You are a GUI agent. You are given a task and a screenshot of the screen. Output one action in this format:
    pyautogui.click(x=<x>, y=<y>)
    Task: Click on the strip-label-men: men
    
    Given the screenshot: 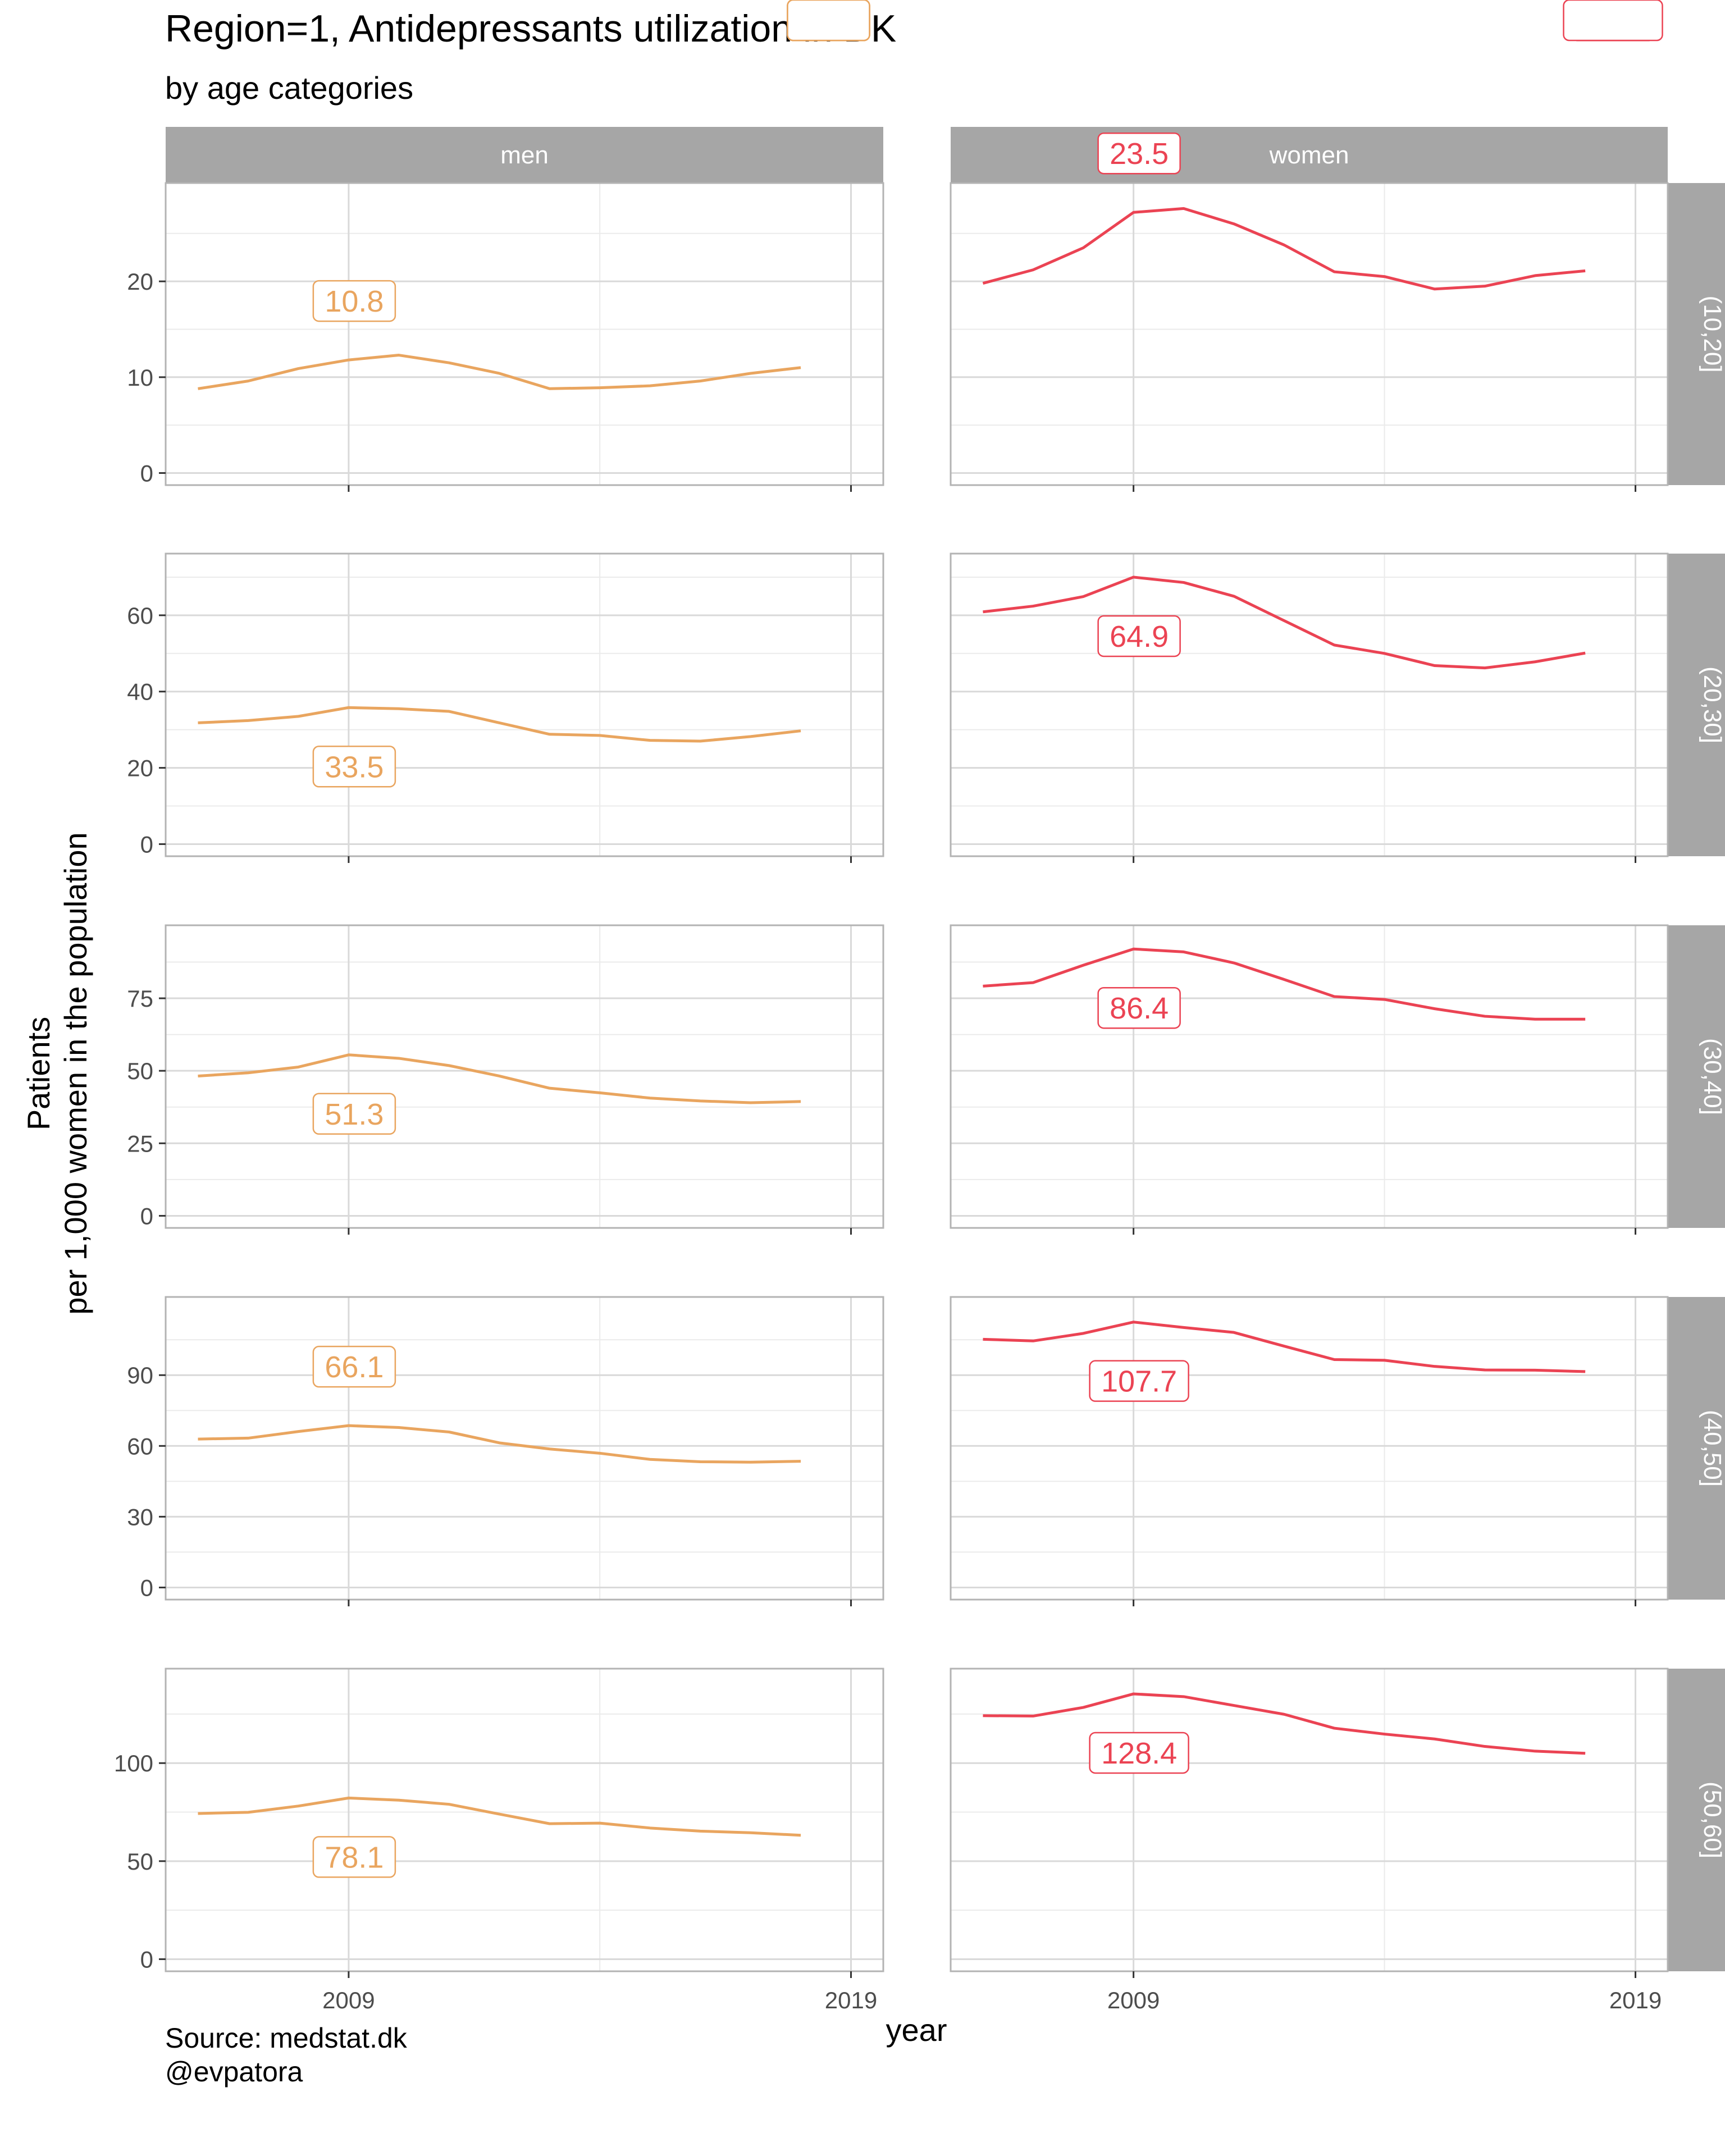 What is the action you would take?
    pyautogui.click(x=524, y=155)
    